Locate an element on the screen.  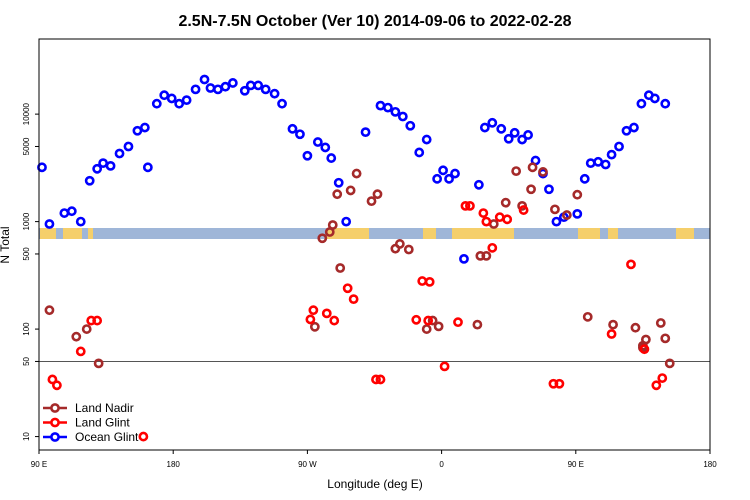
x-tick-label: 180 is located at coordinates (710, 464).